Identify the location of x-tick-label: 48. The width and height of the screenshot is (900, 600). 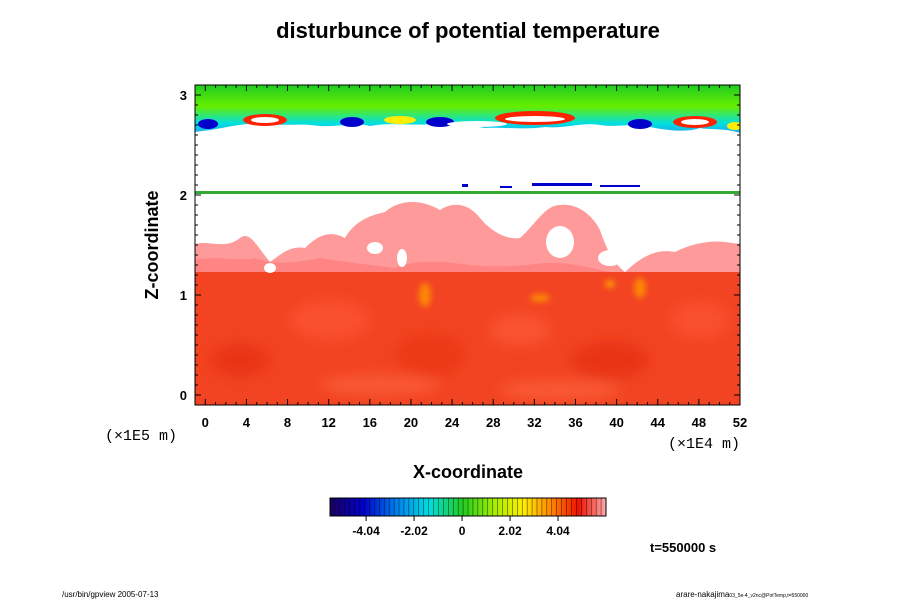
(699, 422).